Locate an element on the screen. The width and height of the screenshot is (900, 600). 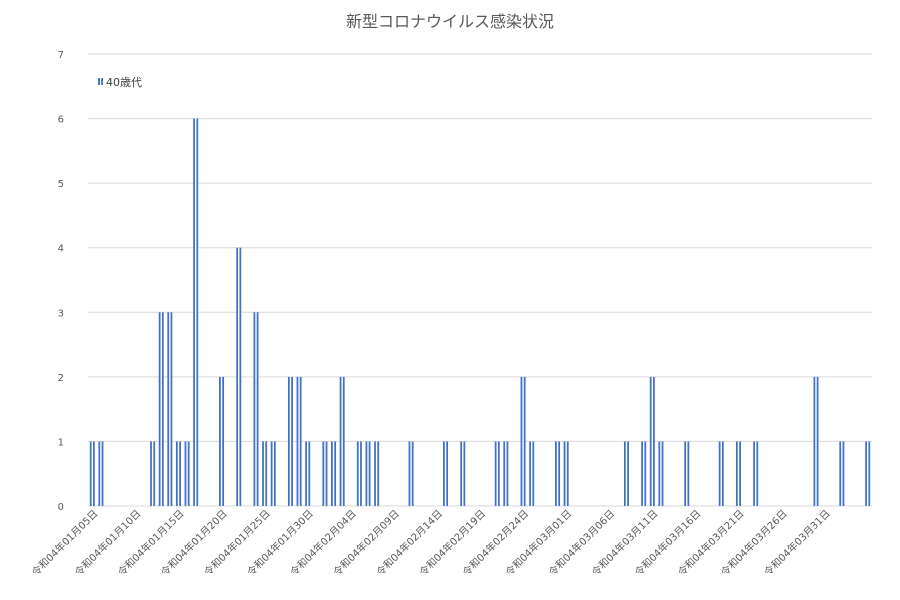
y-tick-label: 0 is located at coordinates (61, 507).